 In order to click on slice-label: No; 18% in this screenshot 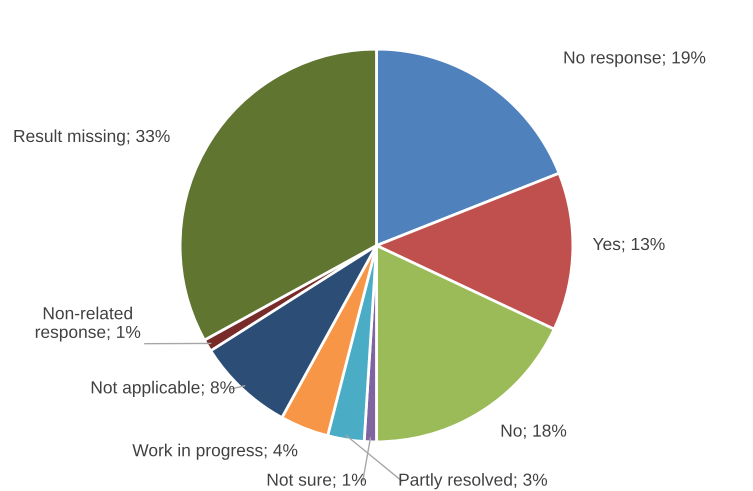, I will do `click(534, 431)`.